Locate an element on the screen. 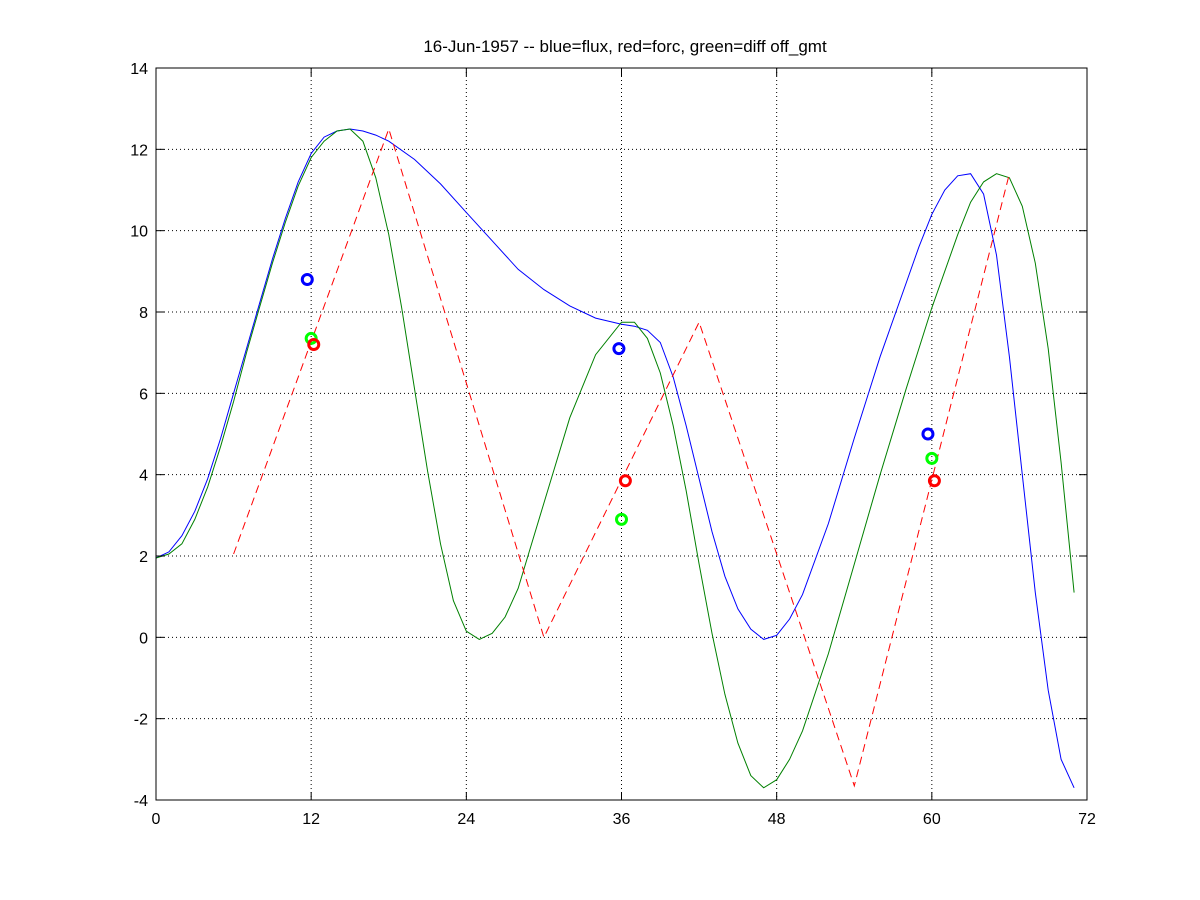  y-tick-label: 6 is located at coordinates (143, 394).